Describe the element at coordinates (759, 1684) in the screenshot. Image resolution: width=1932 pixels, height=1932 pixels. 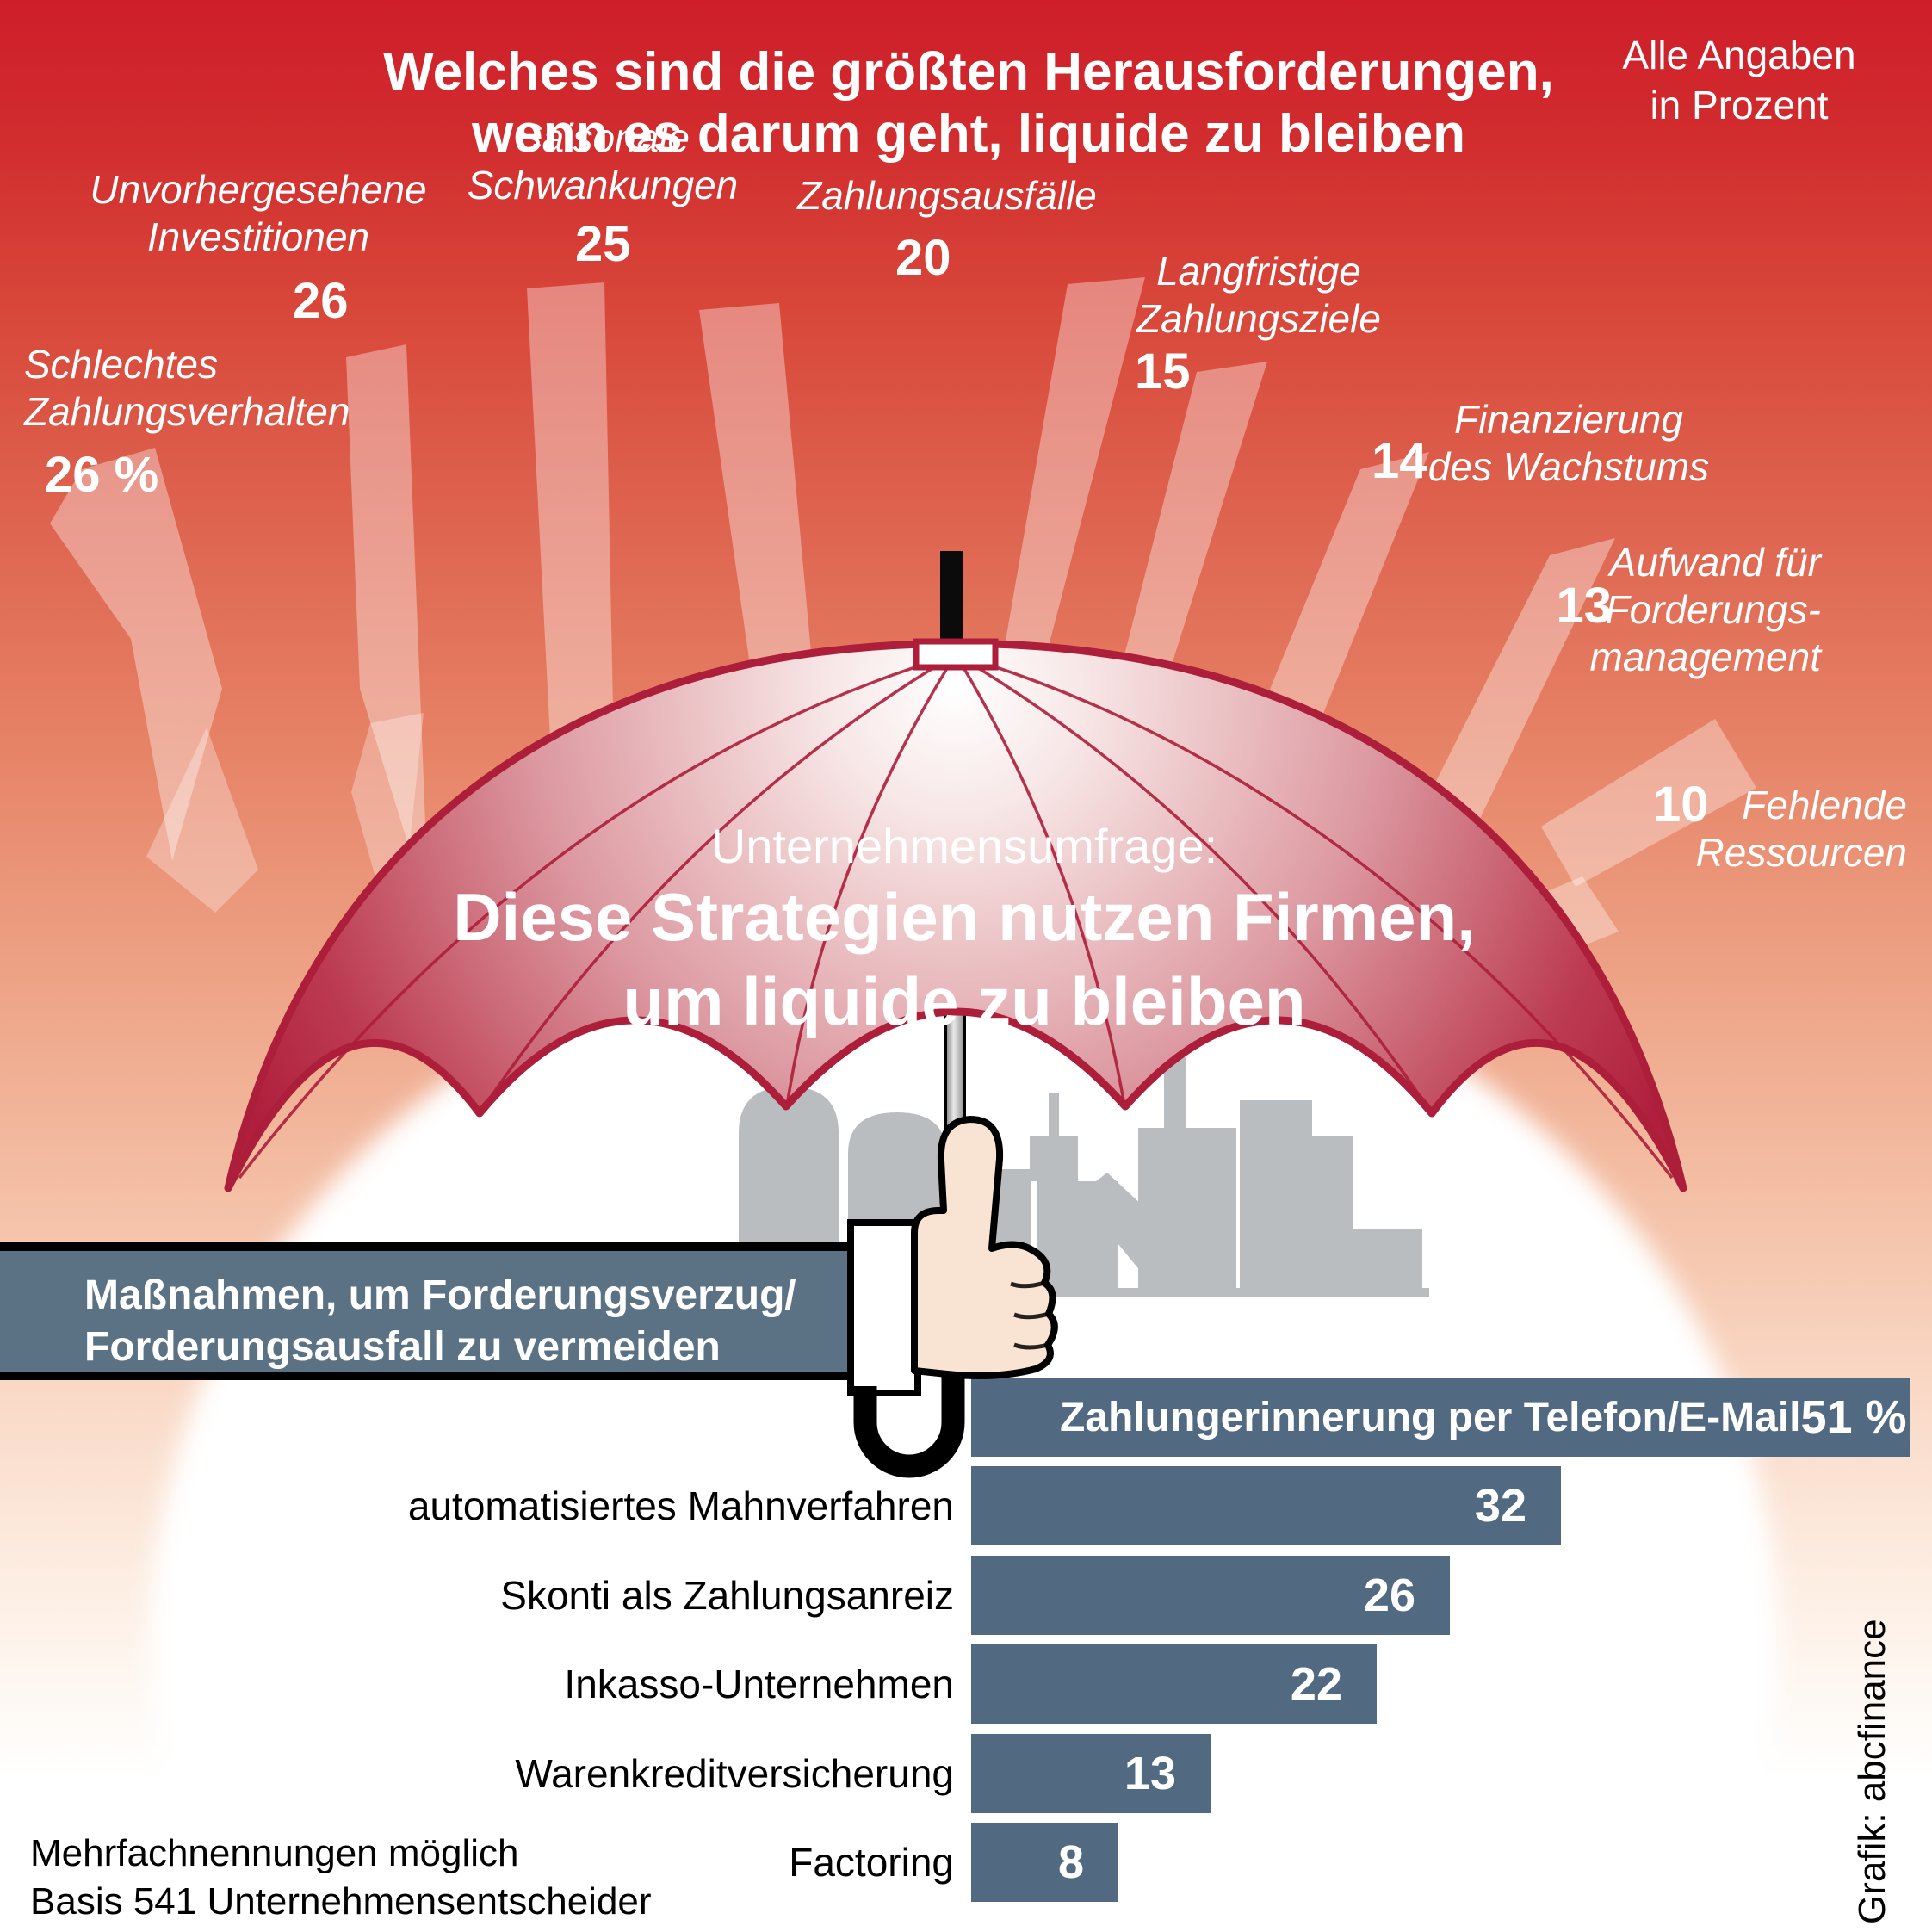
I see `bar-label-inkasso: Inkasso-Unternehmen` at that location.